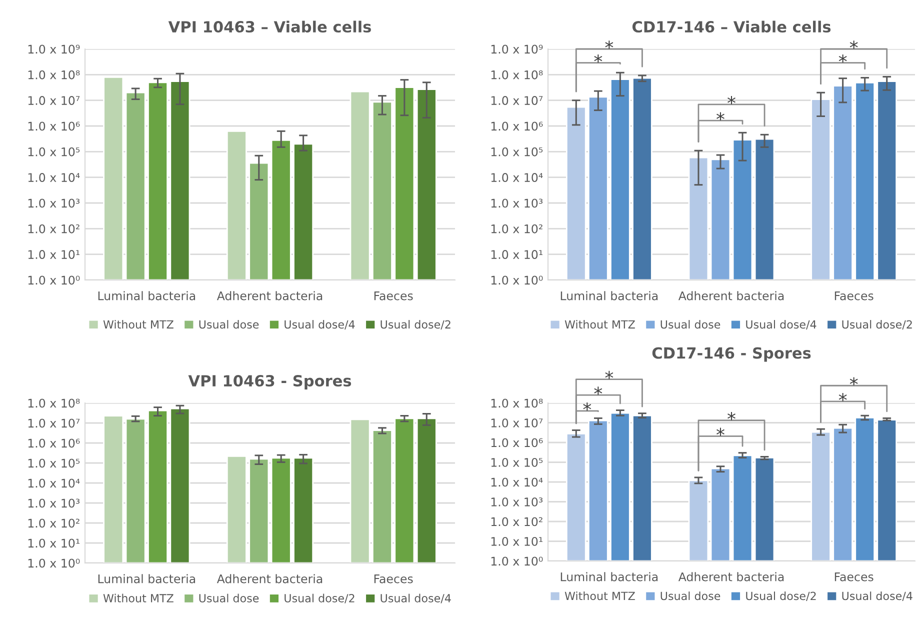  What do you see at coordinates (731, 354) in the screenshot?
I see `chart-title: CD17-146 - Spores` at bounding box center [731, 354].